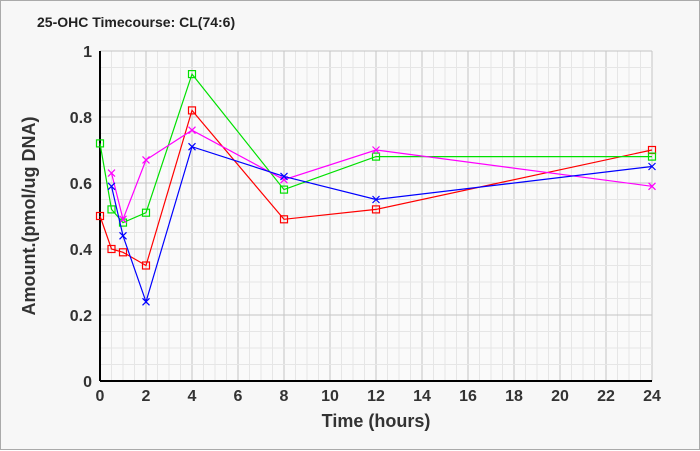 The height and width of the screenshot is (451, 700). I want to click on x-tick-label: 12, so click(376, 396).